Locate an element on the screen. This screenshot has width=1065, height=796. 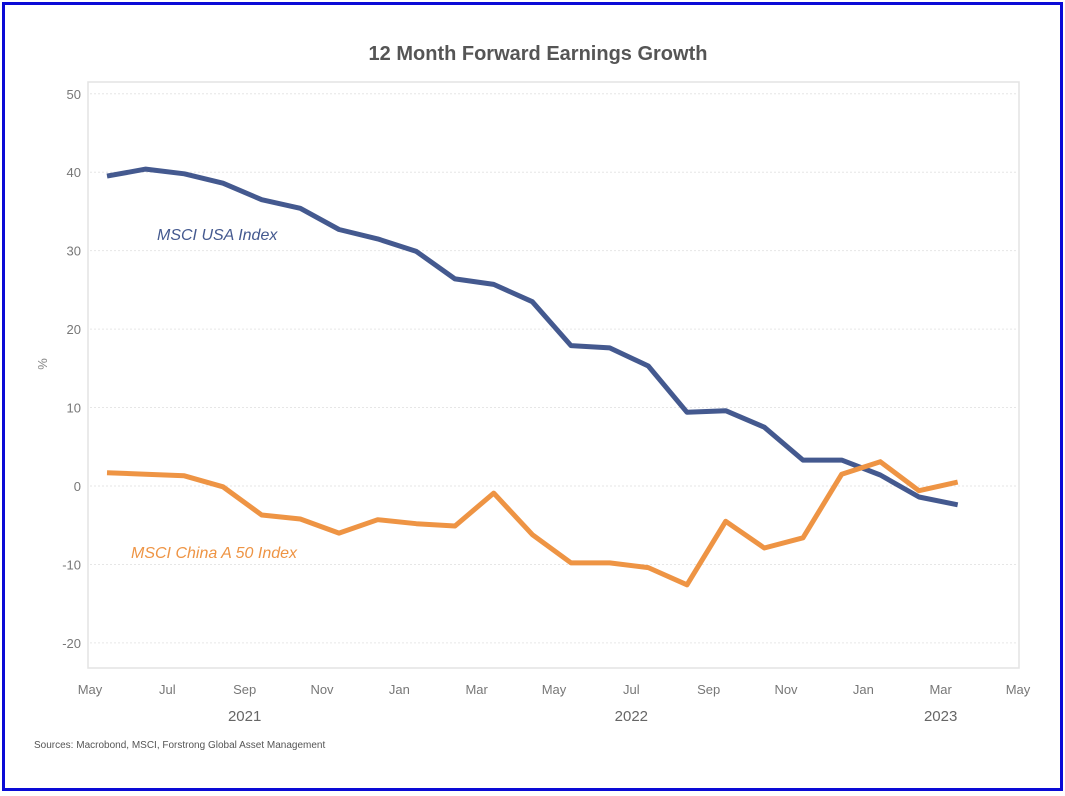
x-year-label: 2023 is located at coordinates (940, 716).